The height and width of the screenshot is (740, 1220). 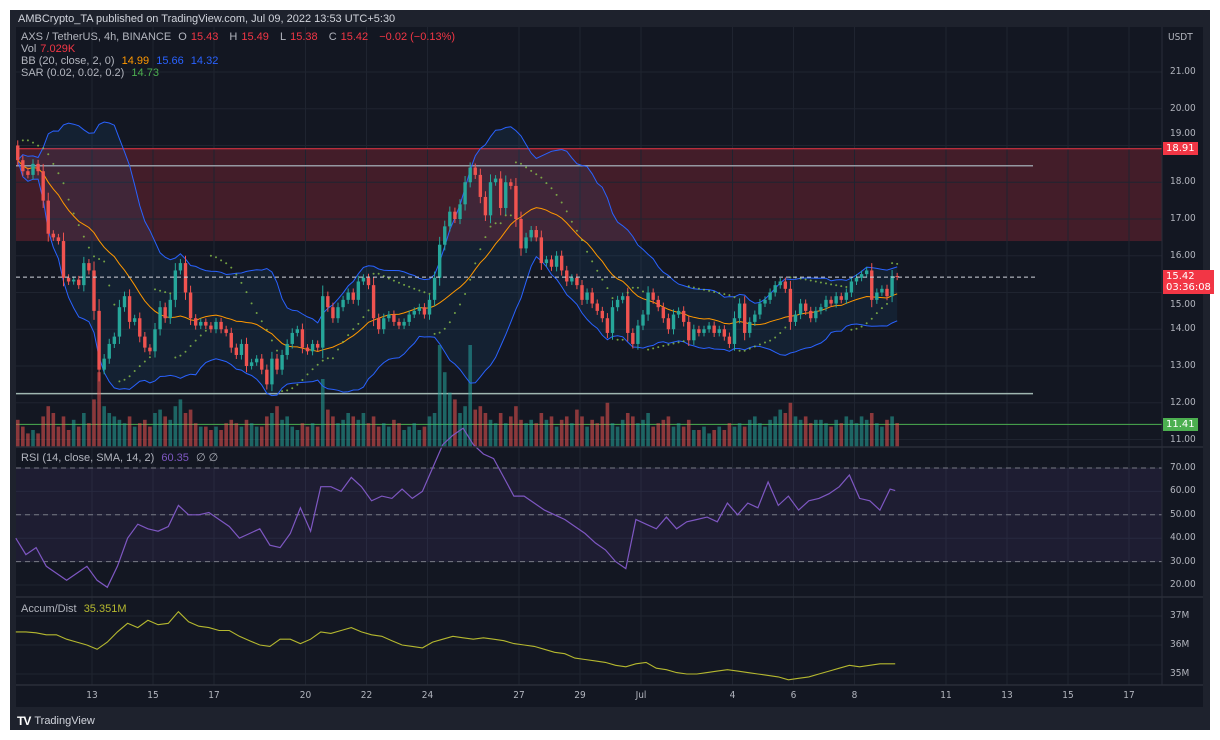 What do you see at coordinates (76, 609) in the screenshot?
I see `legend-ad: Accum/Dist 35.351M` at bounding box center [76, 609].